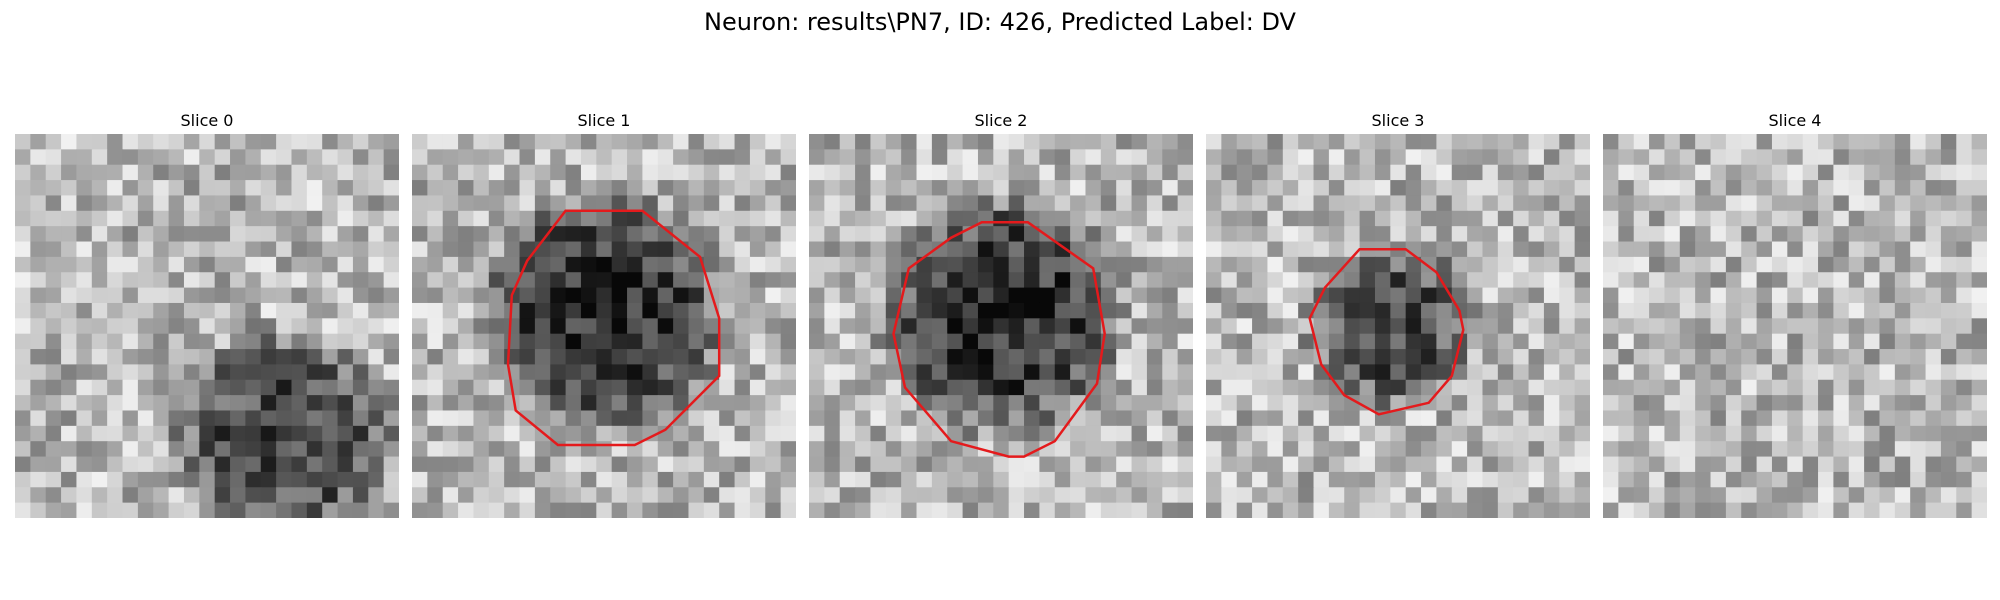 The width and height of the screenshot is (2000, 600). I want to click on roi-contour, so click(999, 339).